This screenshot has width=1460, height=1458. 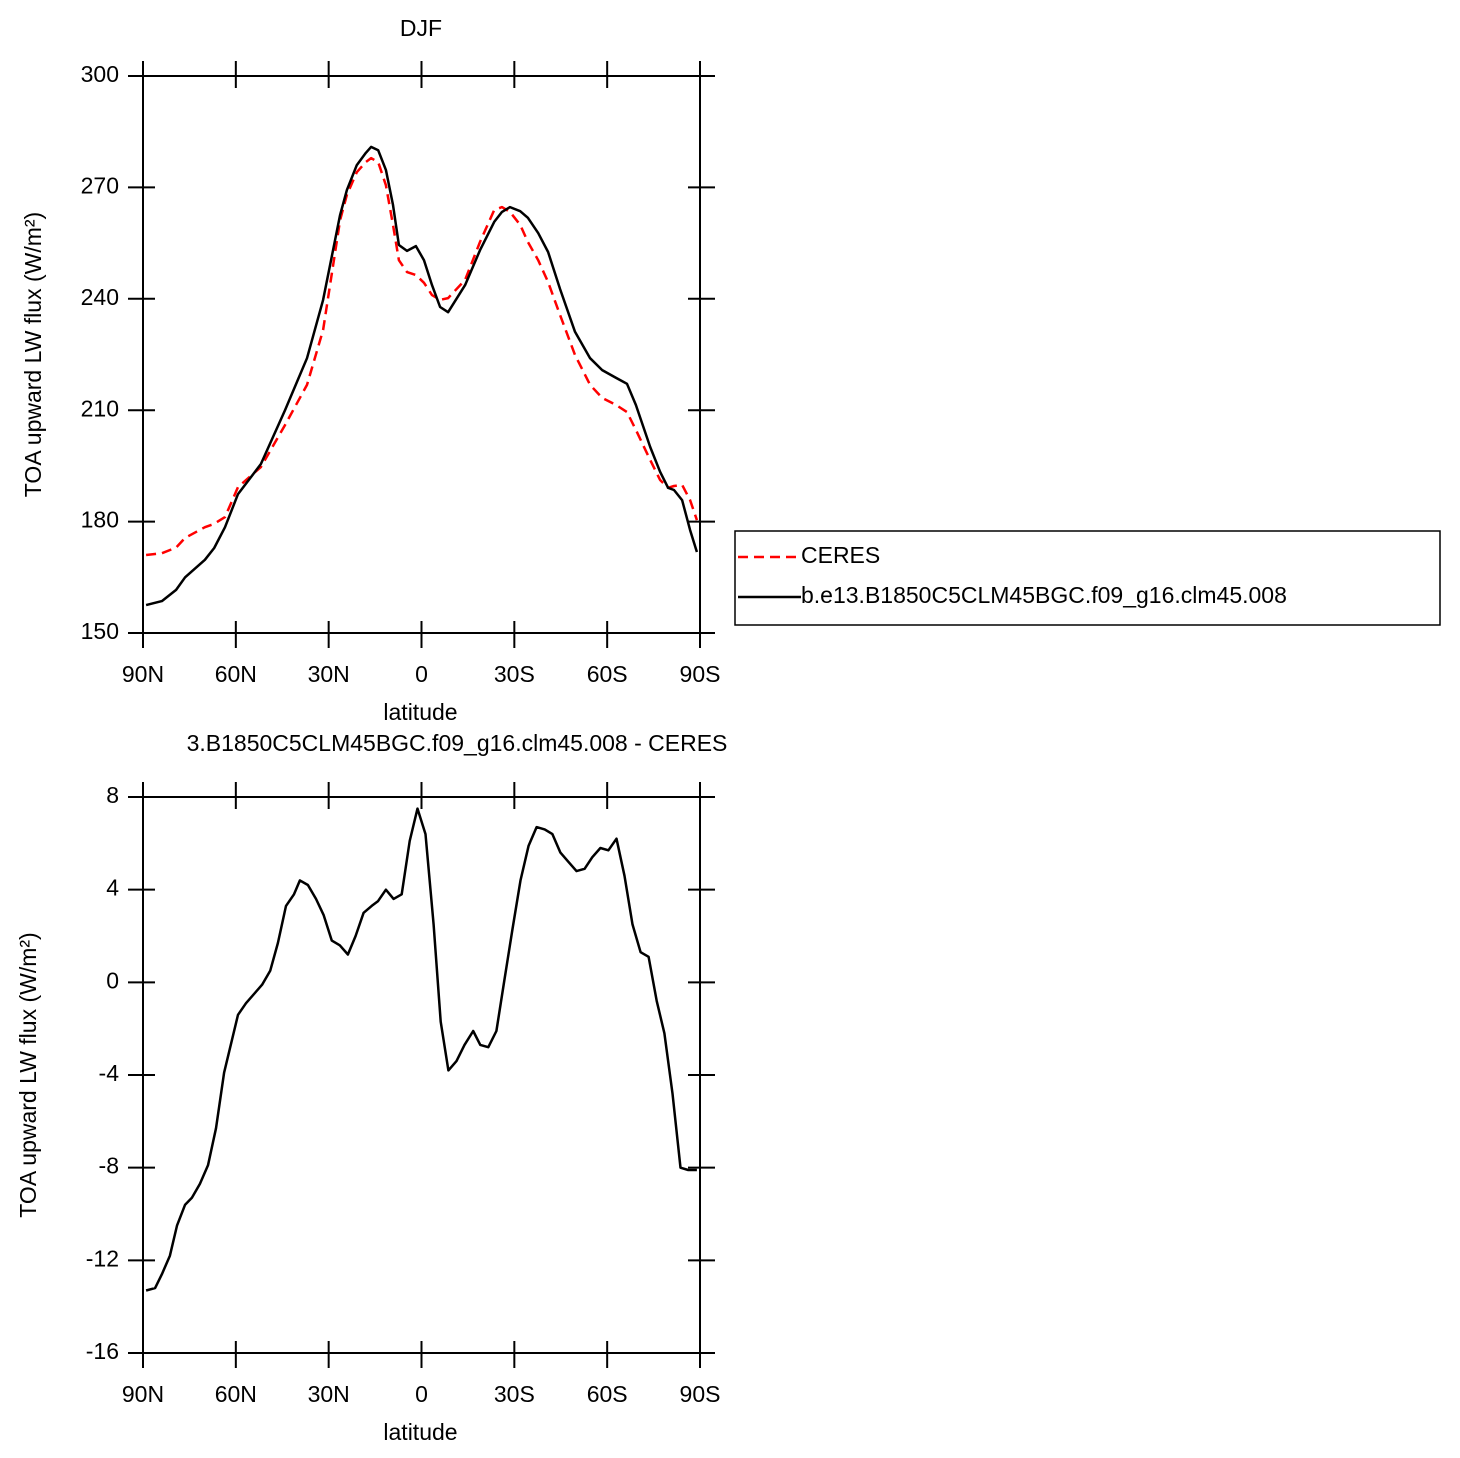 I want to click on chart-title: DJF, so click(x=421, y=28).